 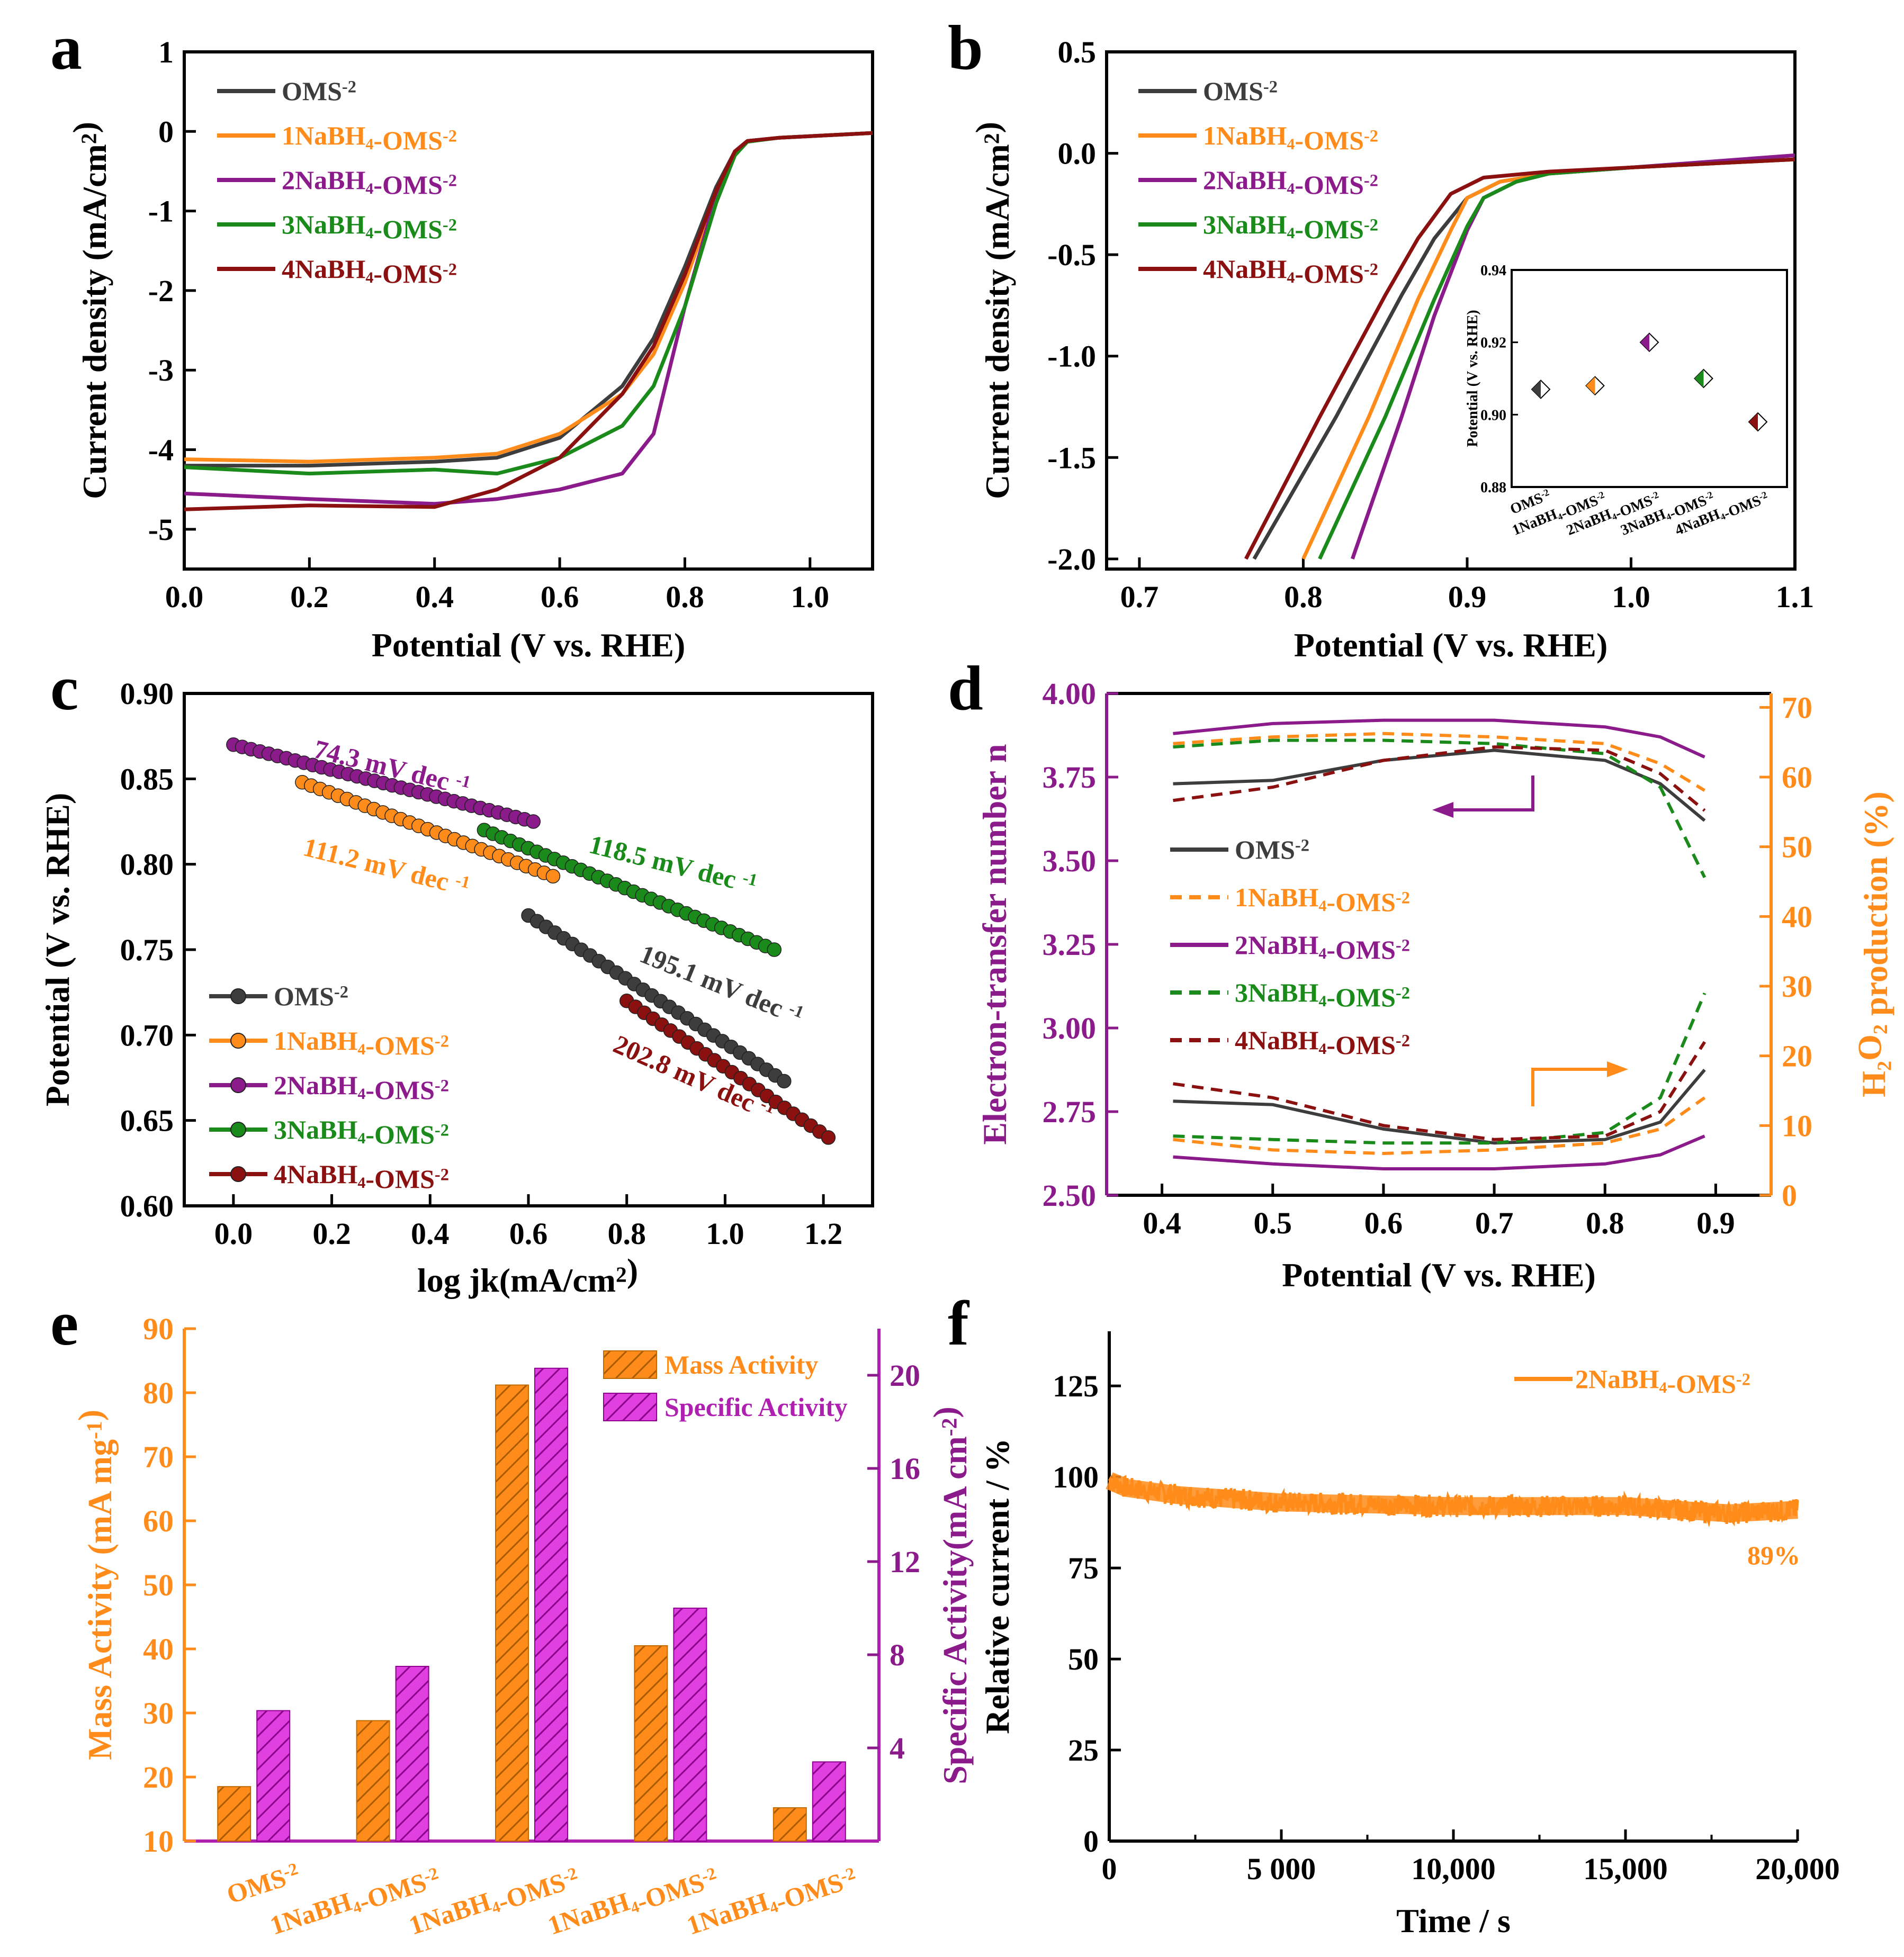 What do you see at coordinates (147, 694) in the screenshot?
I see `y-tick-label: 0.90` at bounding box center [147, 694].